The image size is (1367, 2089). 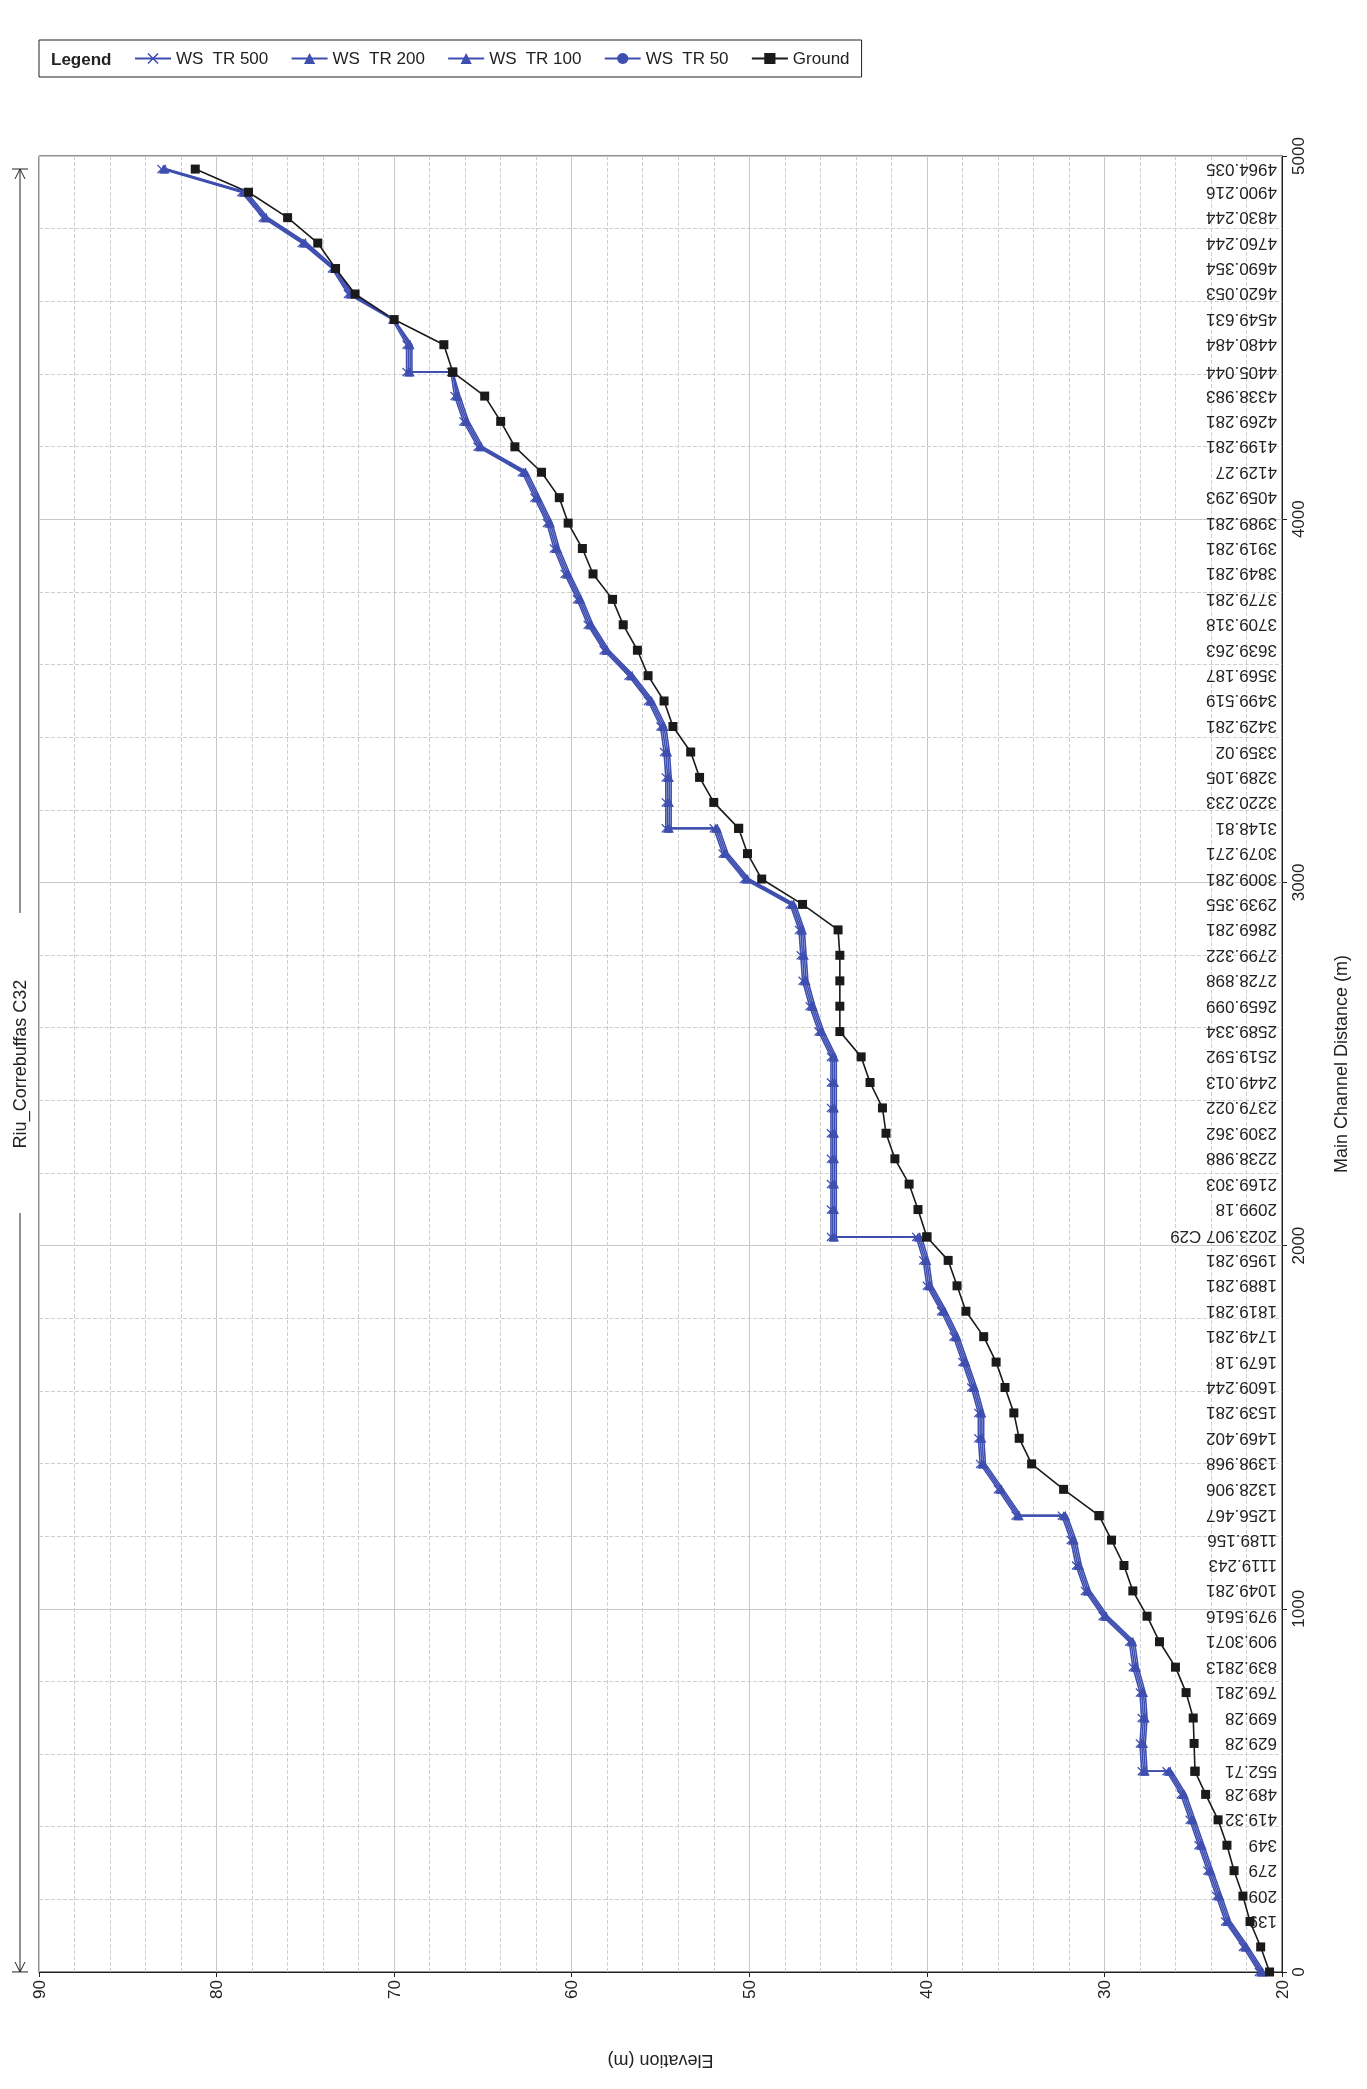 What do you see at coordinates (1241, 1032) in the screenshot?
I see `y2-tick-label: 2589.334` at bounding box center [1241, 1032].